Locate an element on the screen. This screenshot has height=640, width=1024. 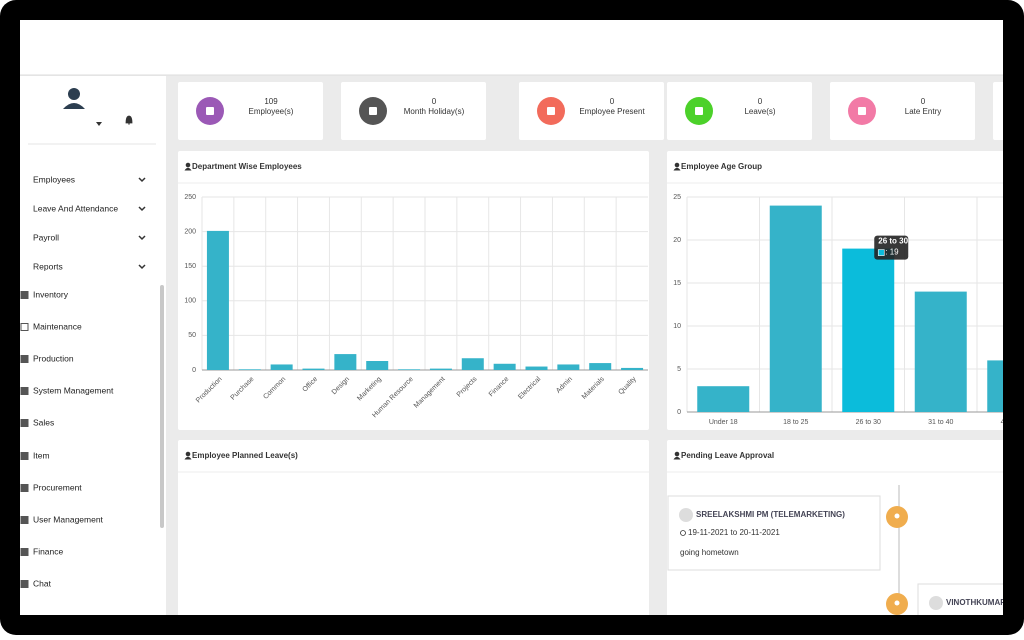
clock-icon is located at coordinates (683, 533).